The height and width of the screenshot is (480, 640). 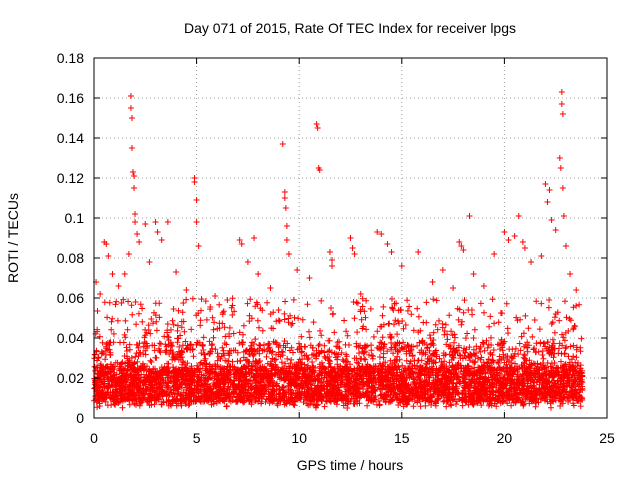 I want to click on y-tick-label: 0.02, so click(x=70, y=378).